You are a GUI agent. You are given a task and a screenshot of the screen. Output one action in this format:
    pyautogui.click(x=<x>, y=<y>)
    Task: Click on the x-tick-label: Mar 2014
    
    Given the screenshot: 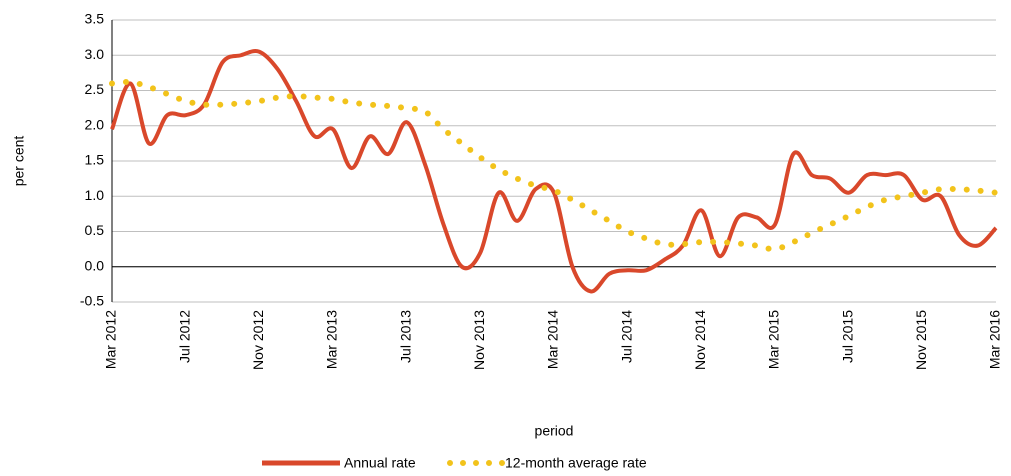 What is the action you would take?
    pyautogui.click(x=553, y=339)
    